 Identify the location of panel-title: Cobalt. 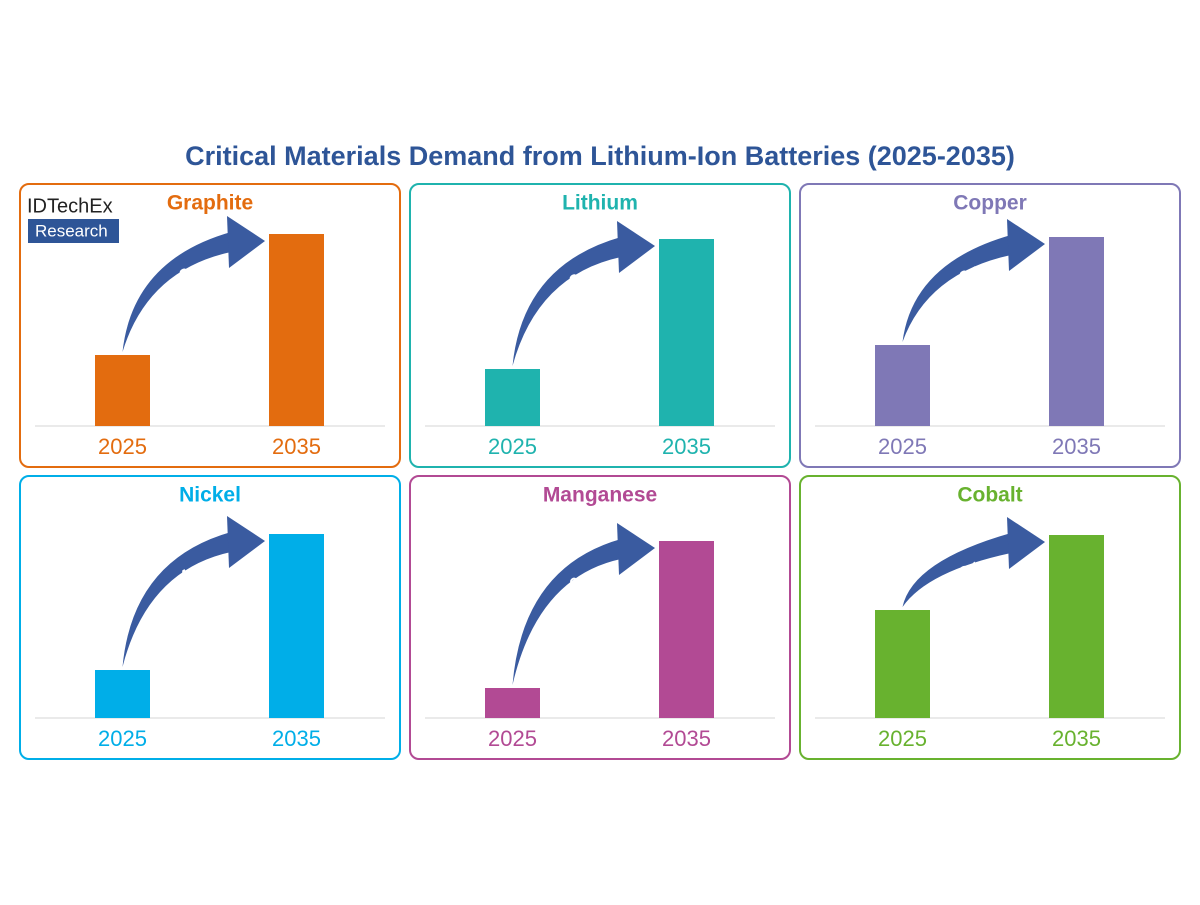
(989, 495).